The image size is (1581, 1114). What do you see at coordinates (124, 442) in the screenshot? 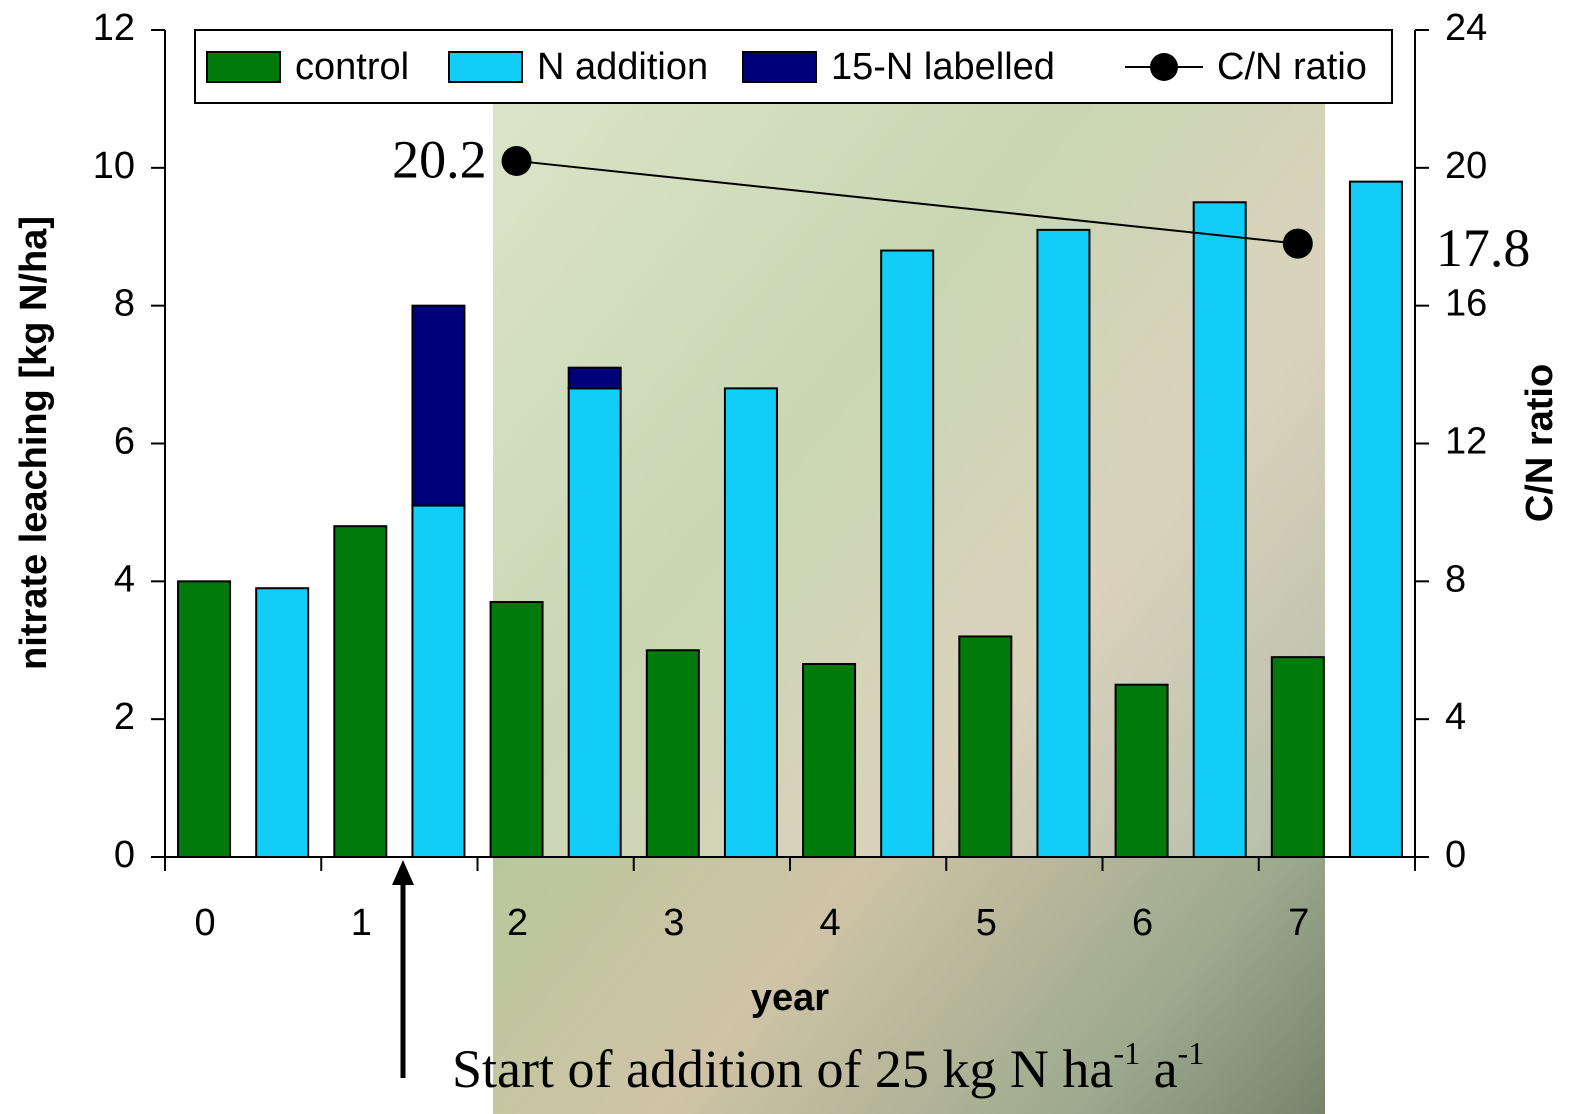
I see `y-tick-label: 6` at bounding box center [124, 442].